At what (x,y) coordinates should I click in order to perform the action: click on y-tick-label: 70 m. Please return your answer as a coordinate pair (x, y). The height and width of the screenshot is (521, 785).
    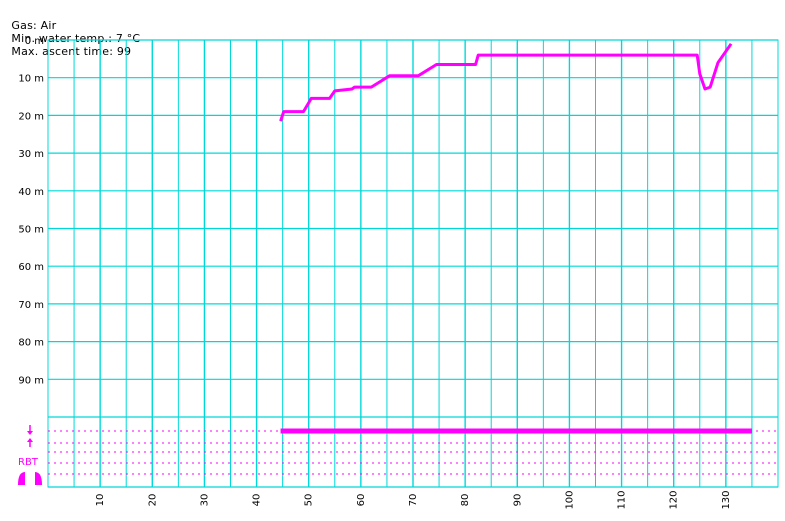
    Looking at the image, I should click on (31, 305).